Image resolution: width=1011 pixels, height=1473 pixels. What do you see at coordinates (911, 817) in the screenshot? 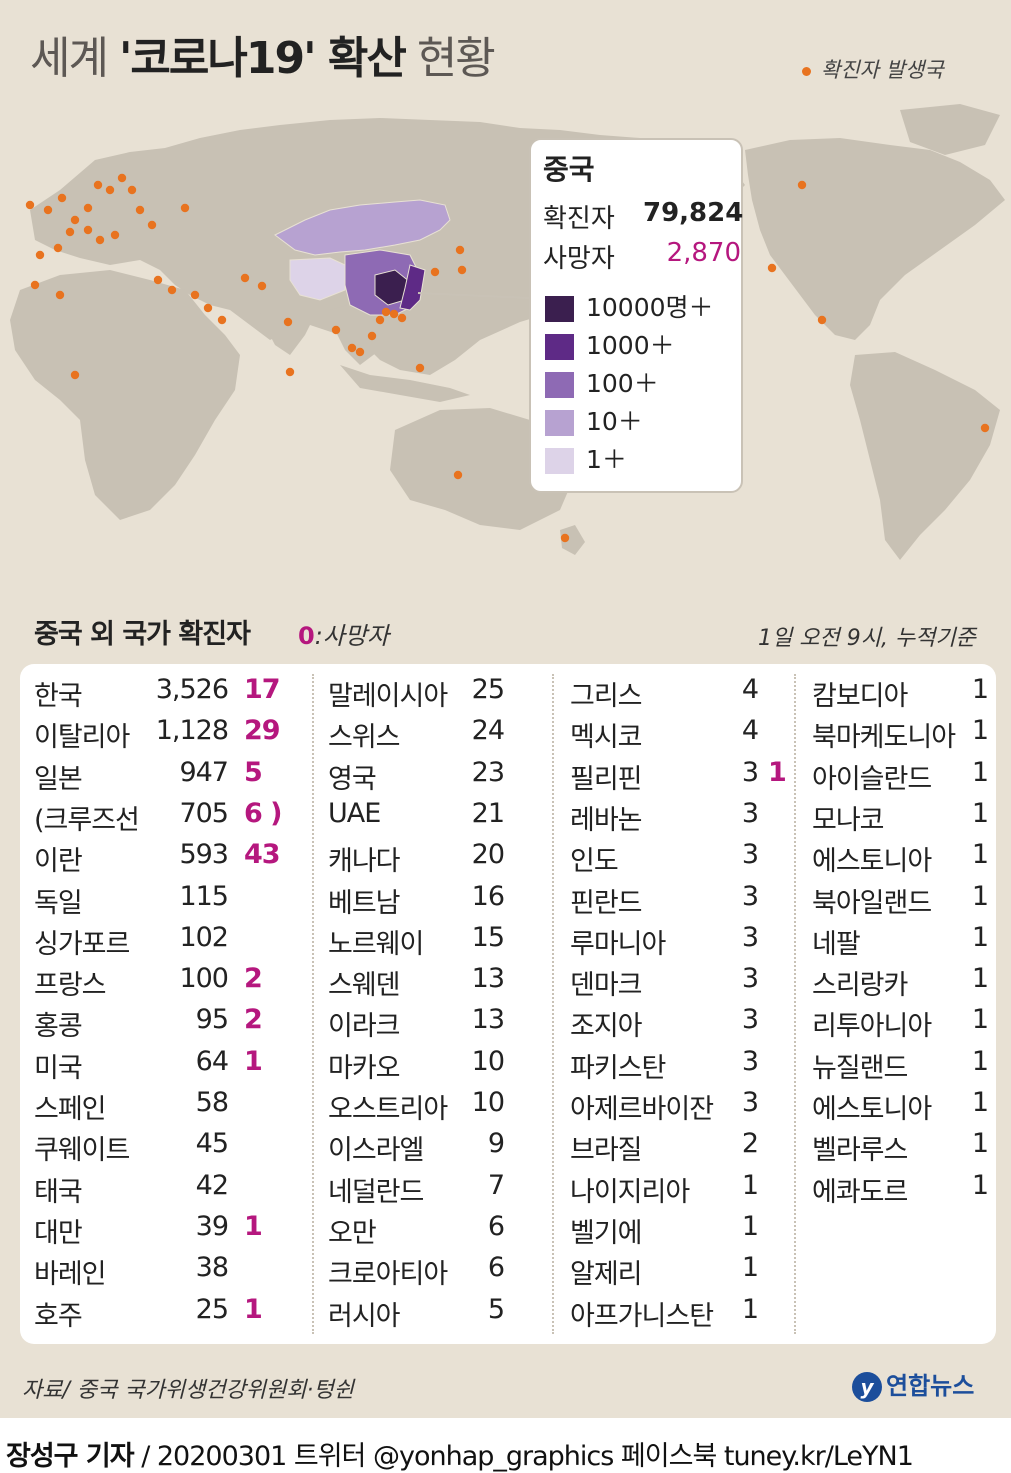
I see `table-row: 모나코 1` at bounding box center [911, 817].